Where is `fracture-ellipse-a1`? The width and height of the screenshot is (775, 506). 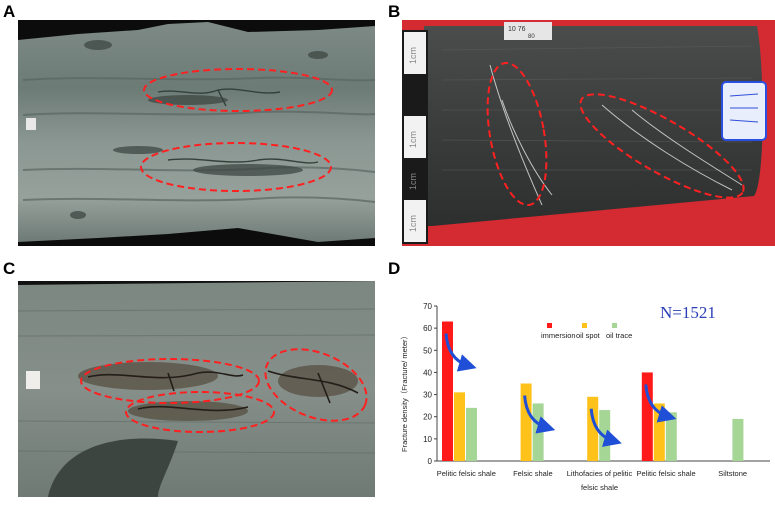 fracture-ellipse-a1 is located at coordinates (238, 90).